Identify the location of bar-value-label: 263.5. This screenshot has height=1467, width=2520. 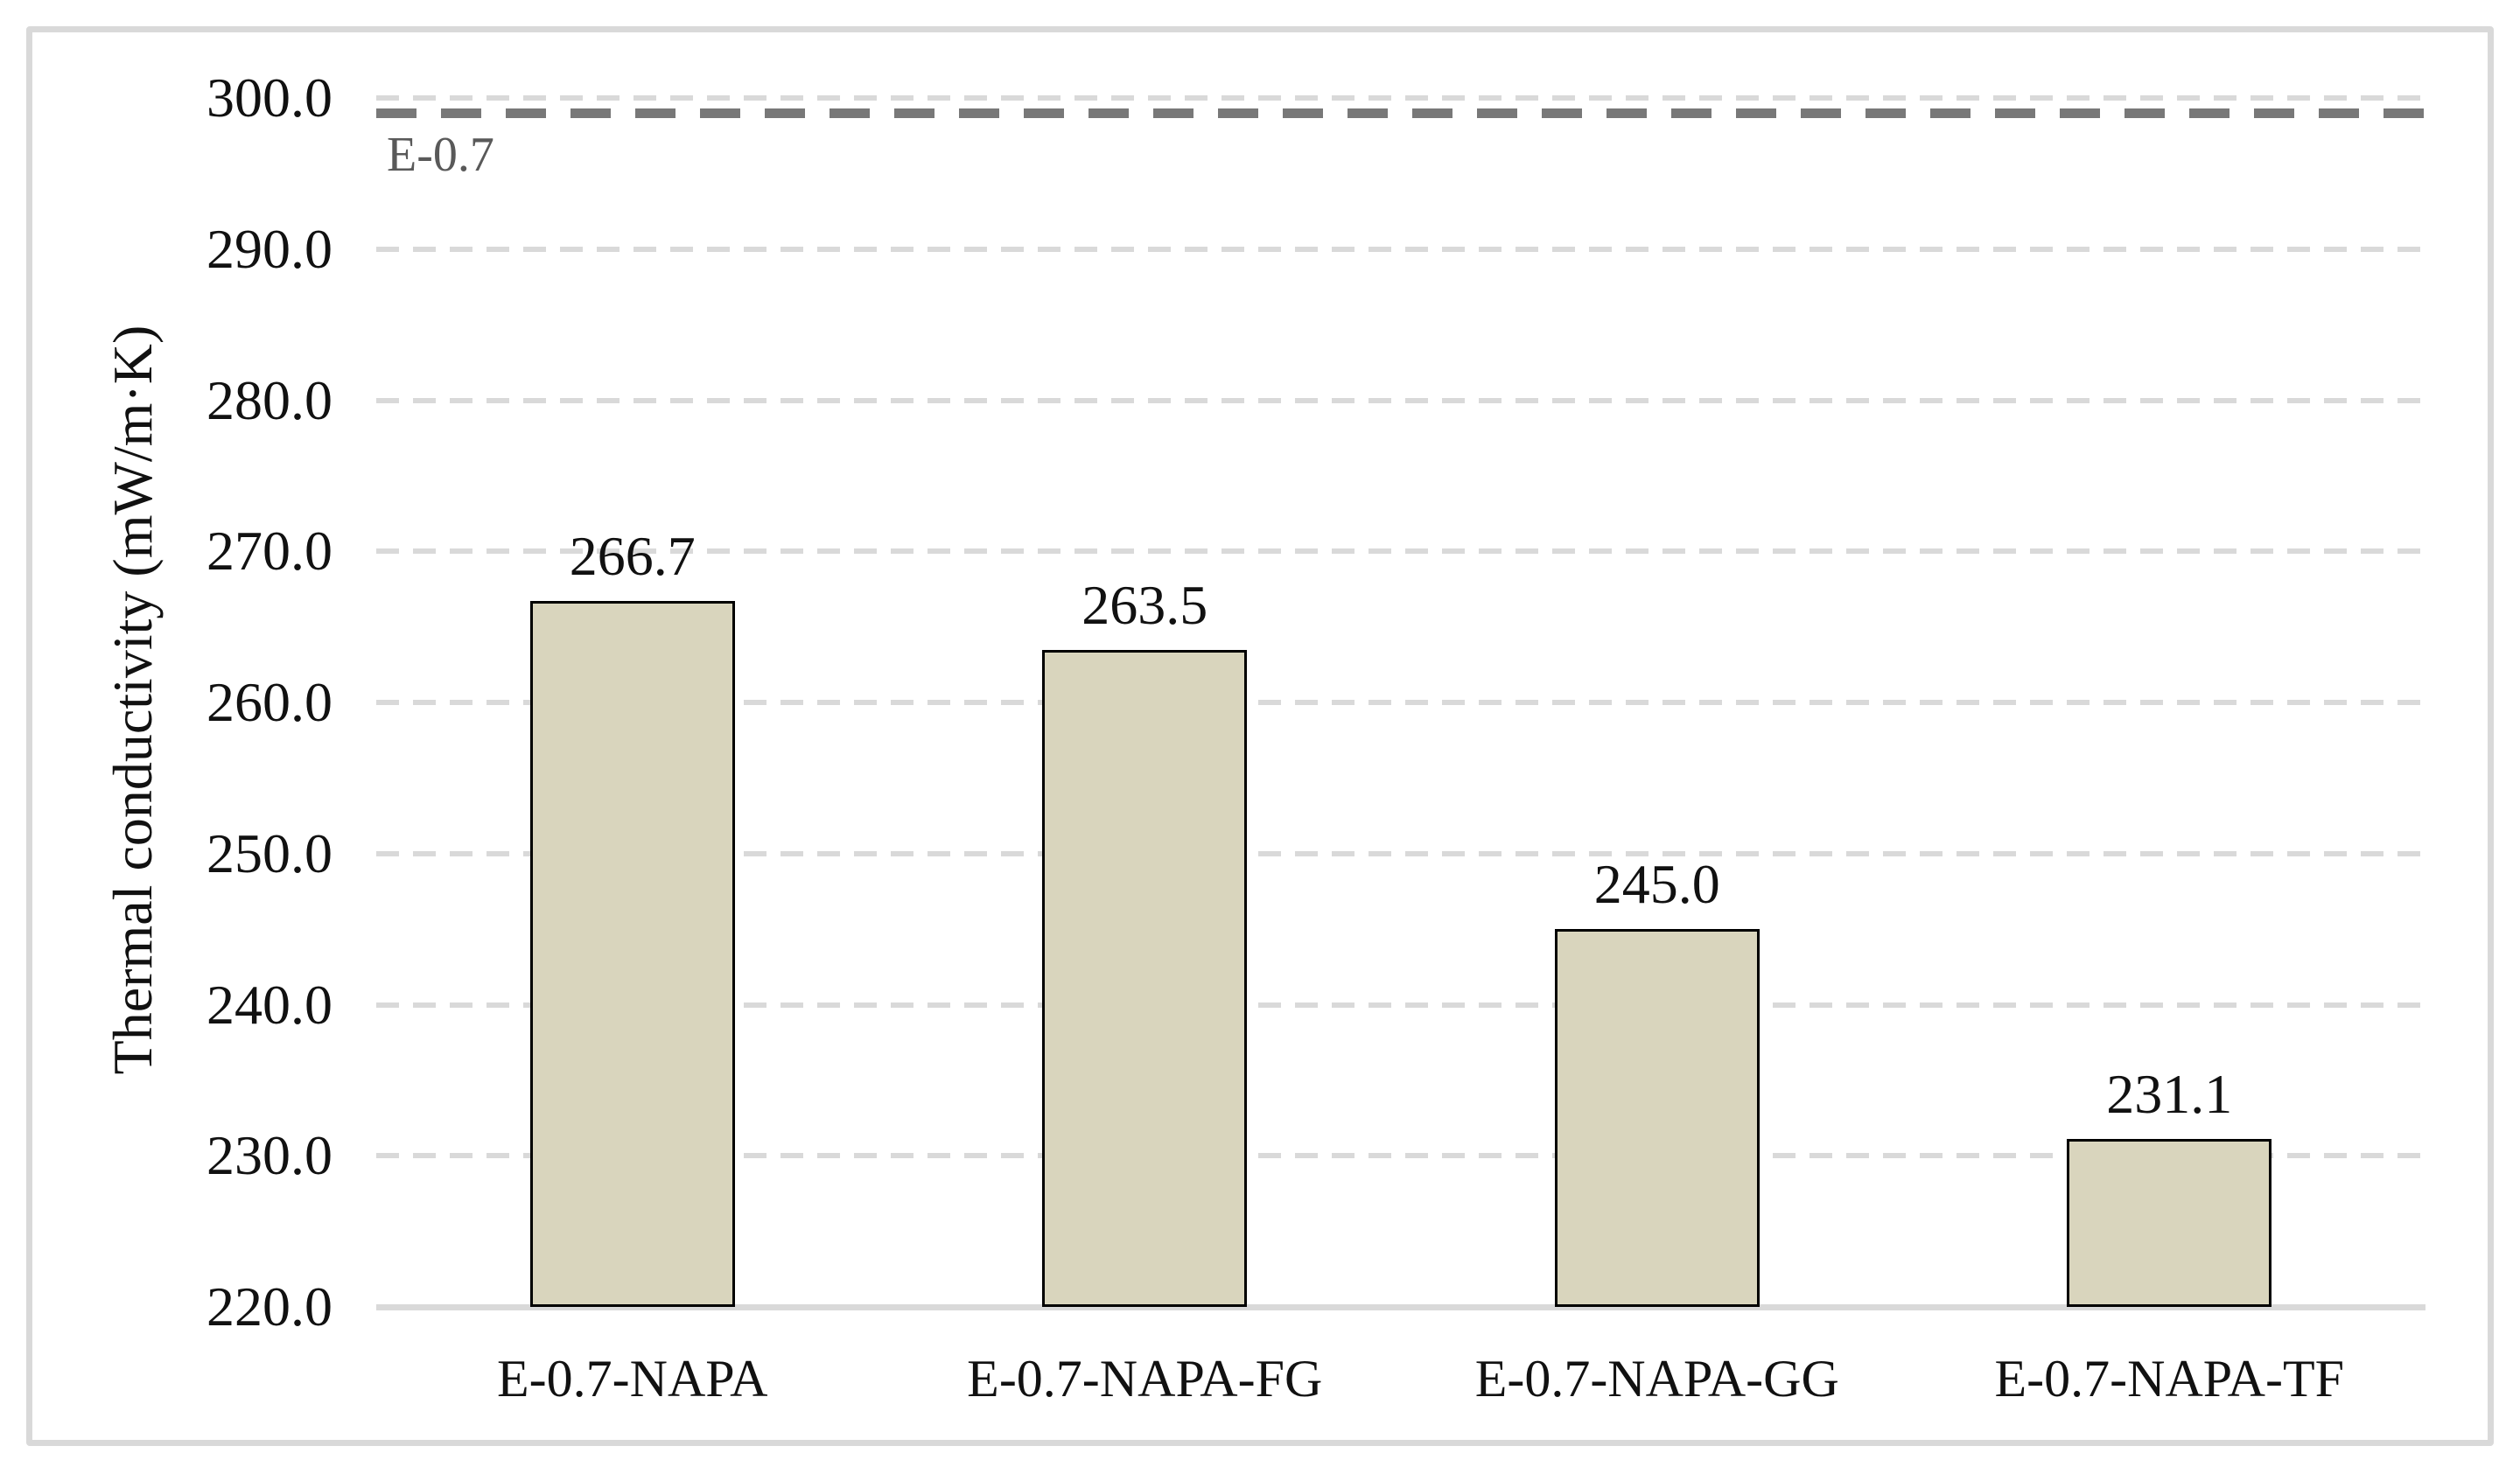
(1145, 604).